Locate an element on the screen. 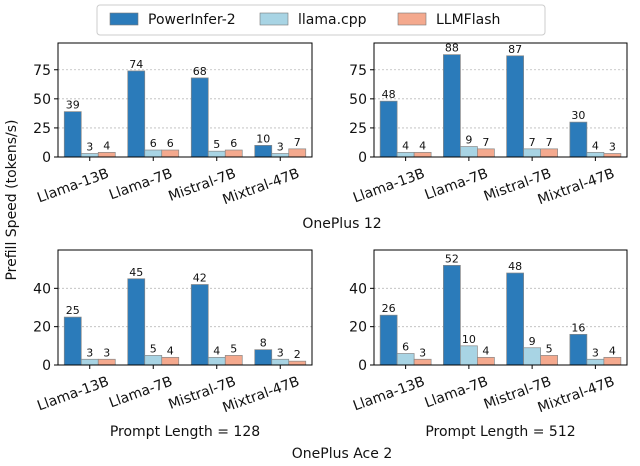 The height and width of the screenshot is (466, 640). bar-value-label: 2 is located at coordinates (297, 354).